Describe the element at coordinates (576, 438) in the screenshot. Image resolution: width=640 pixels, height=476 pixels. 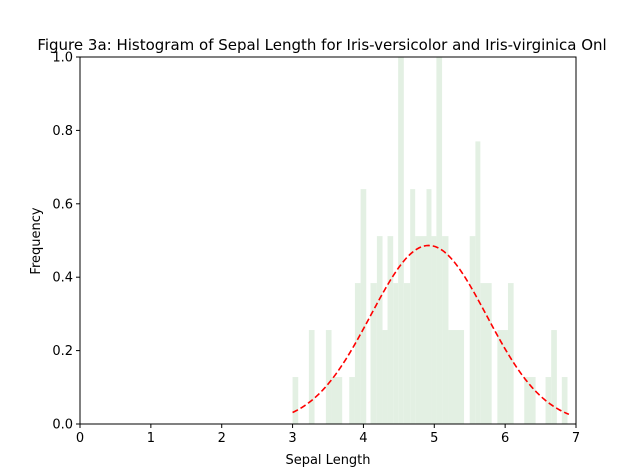
I see `x-tick-label: 7` at that location.